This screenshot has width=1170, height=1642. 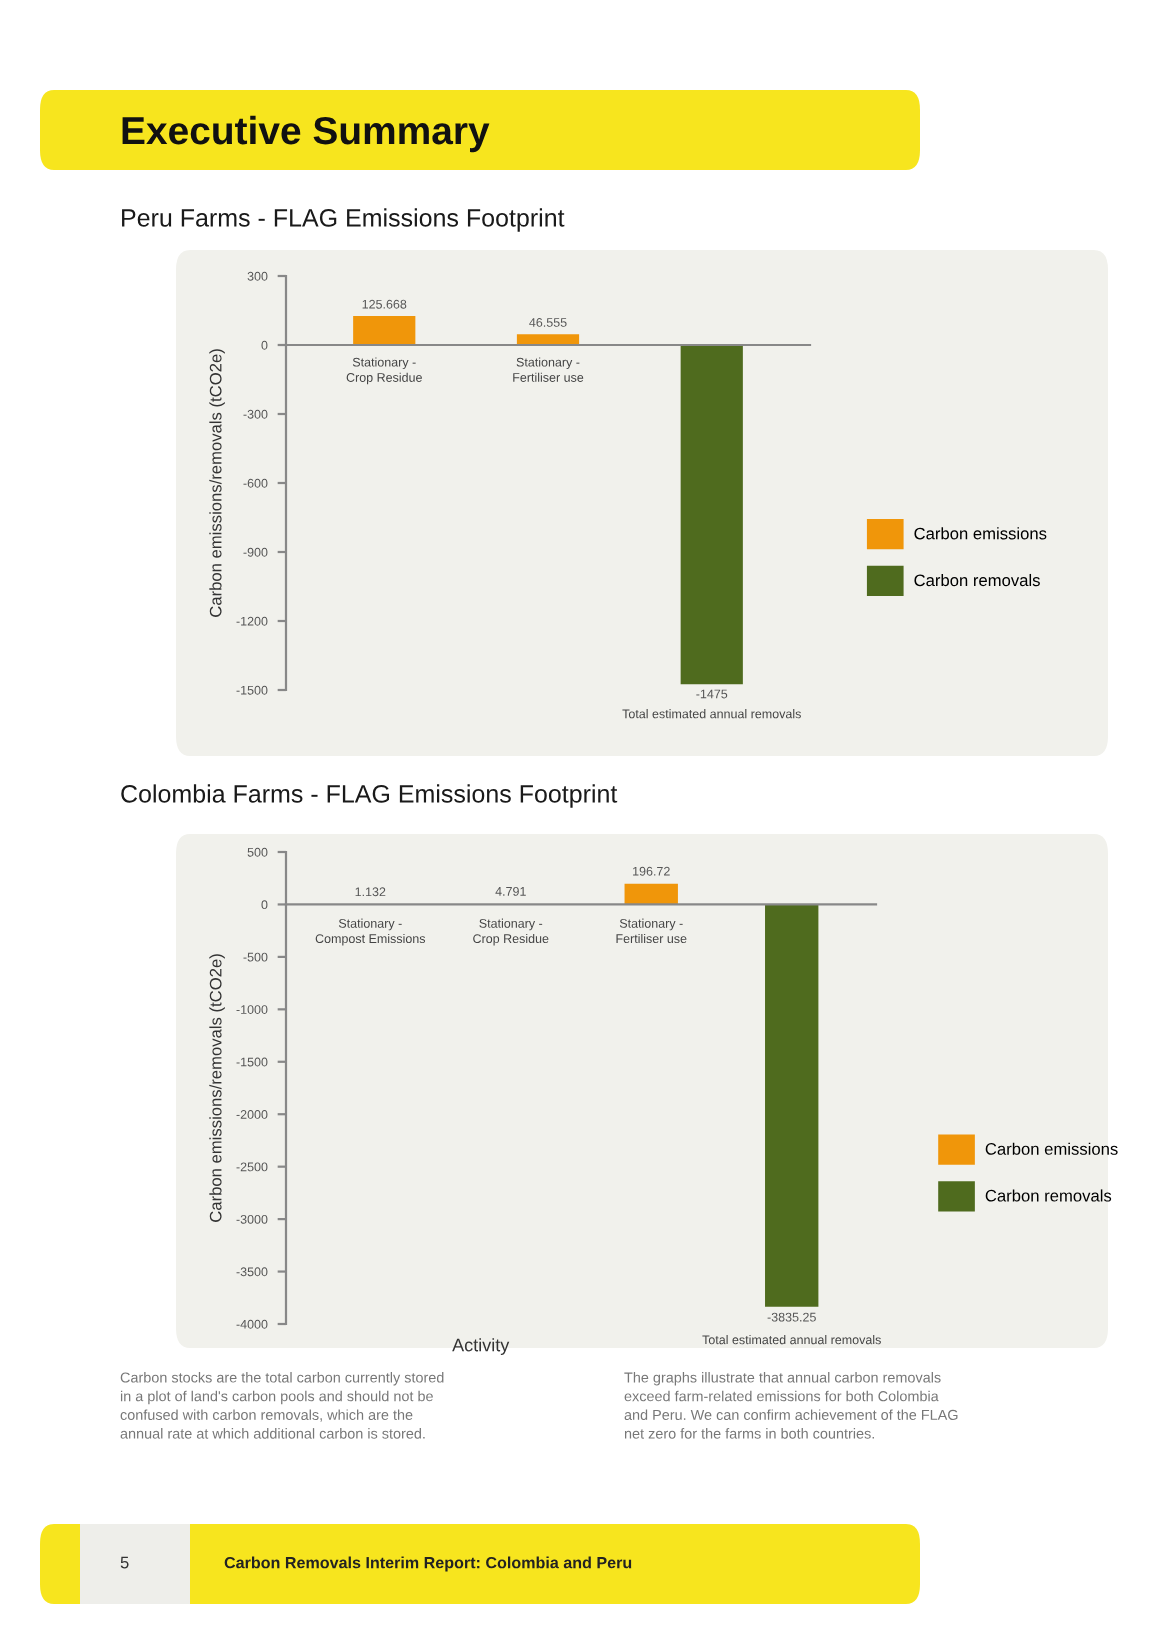 I want to click on x-axis-title: Activity, so click(x=481, y=1346).